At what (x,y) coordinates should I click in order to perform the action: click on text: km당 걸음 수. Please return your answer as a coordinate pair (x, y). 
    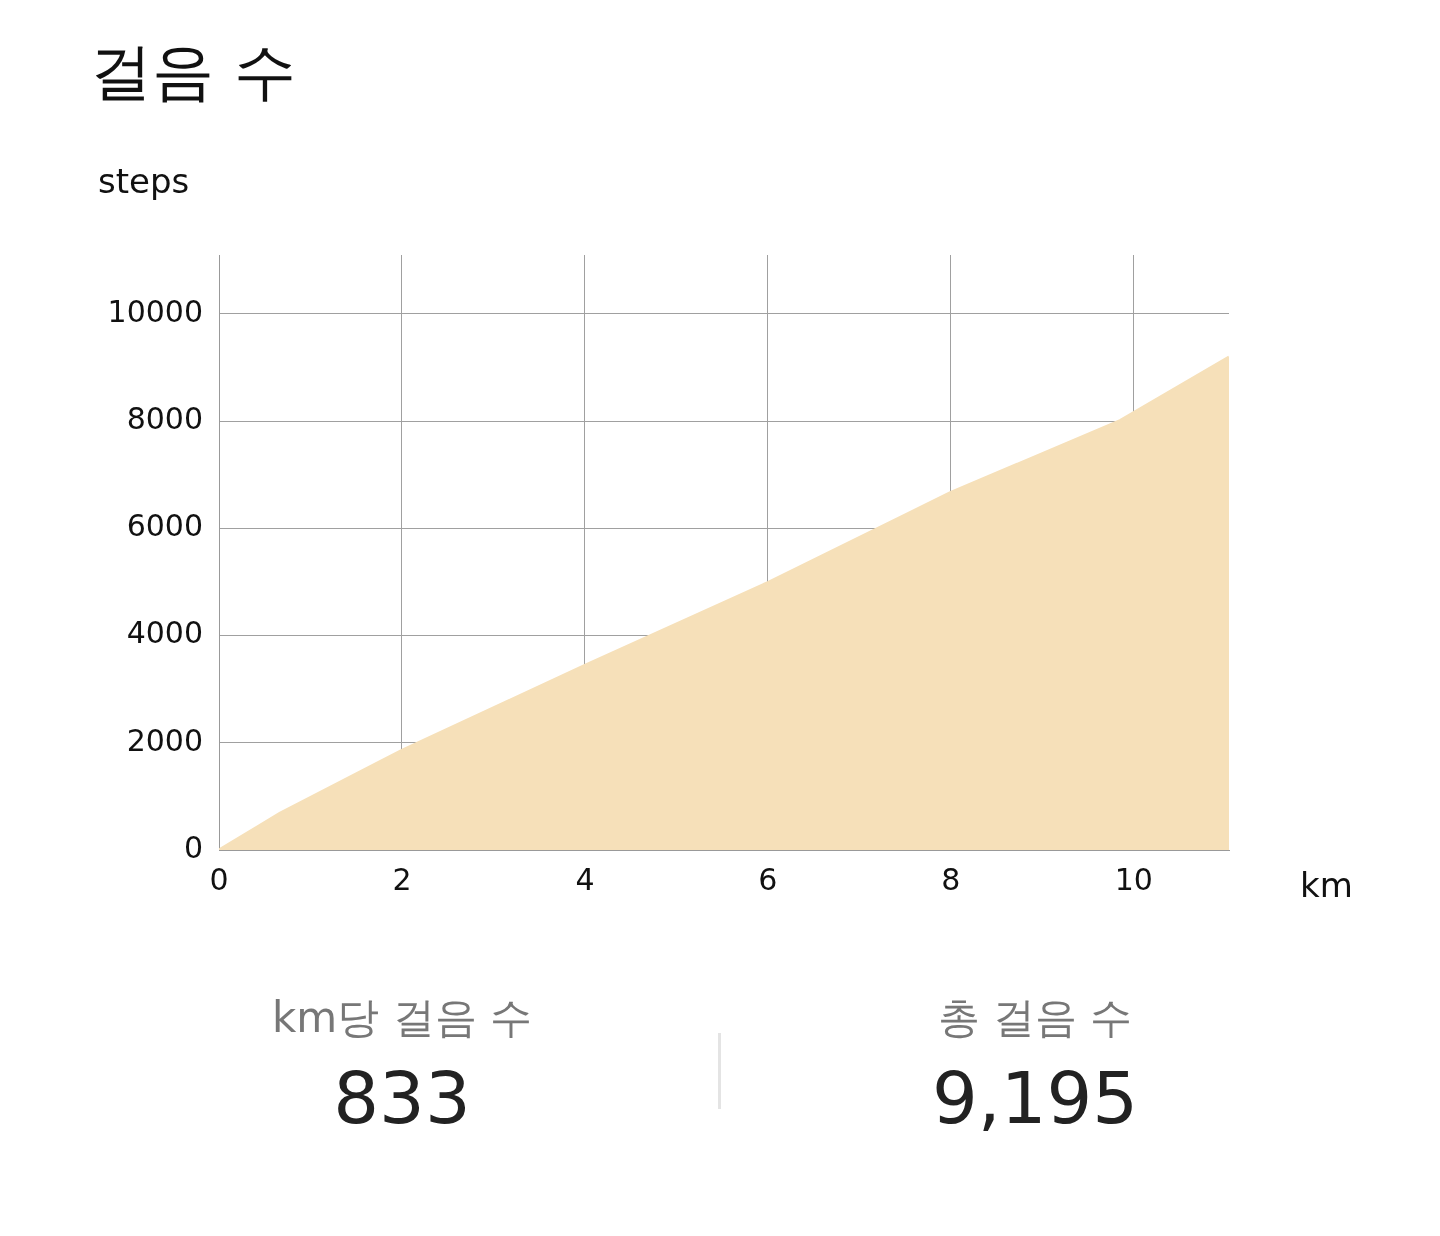
    Looking at the image, I should click on (402, 1018).